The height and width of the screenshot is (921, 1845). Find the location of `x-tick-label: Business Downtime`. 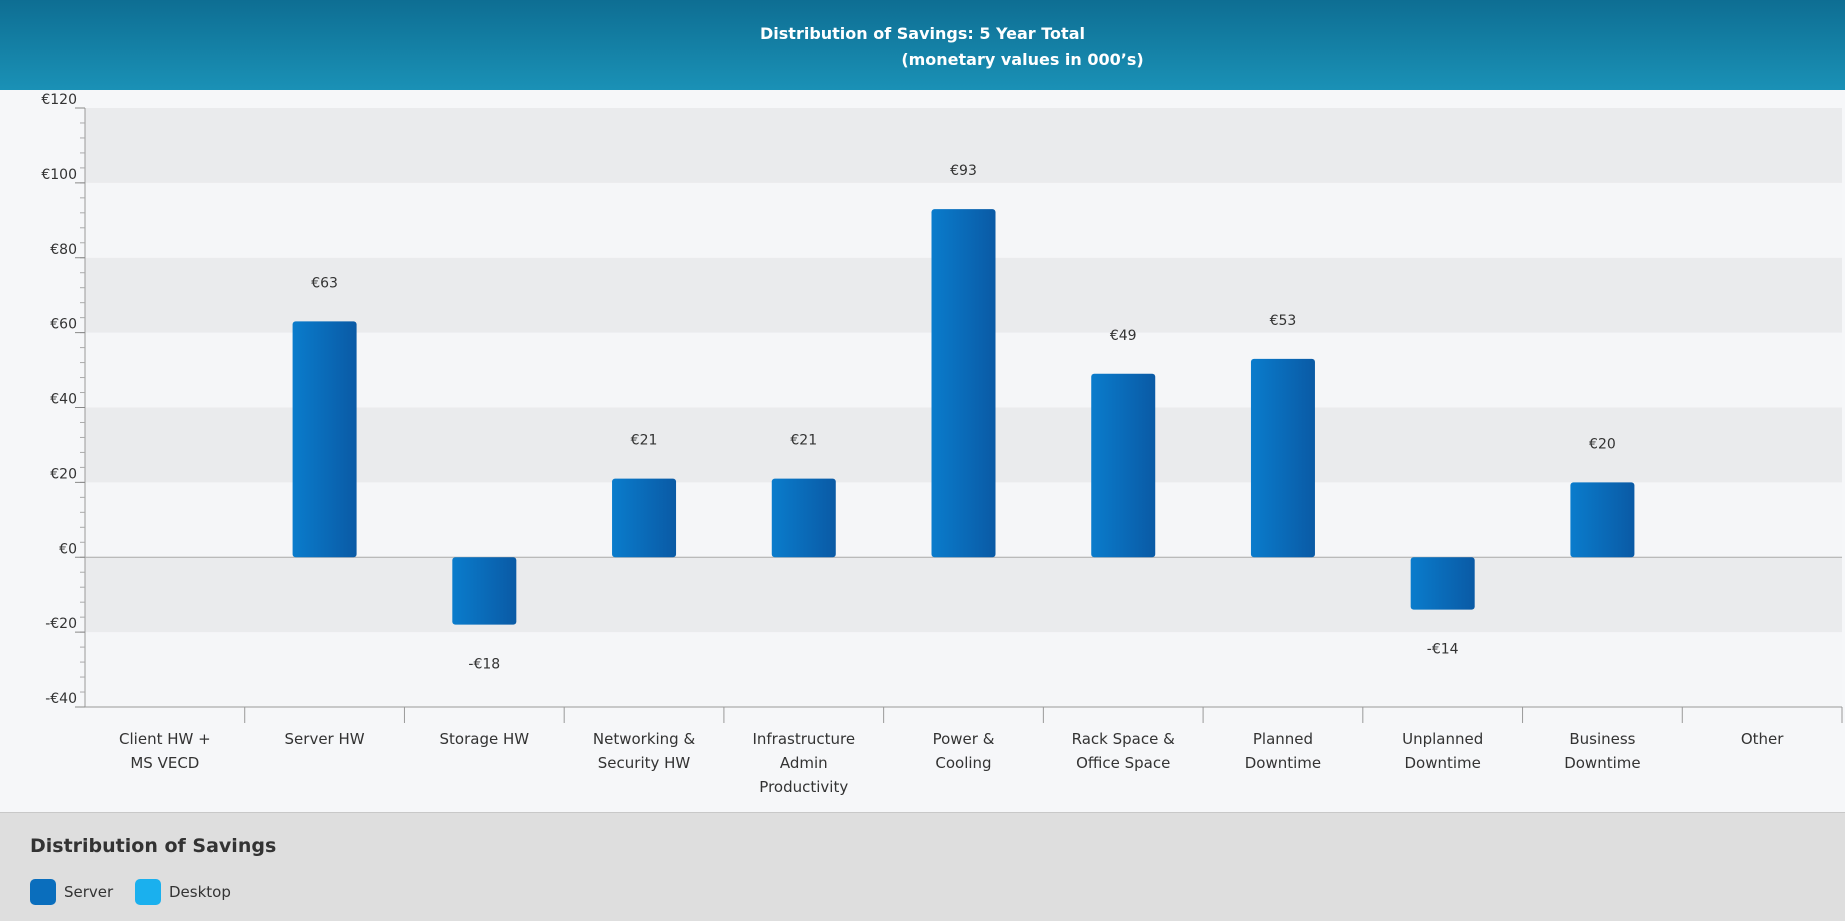

x-tick-label: Business Downtime is located at coordinates (1602, 751).